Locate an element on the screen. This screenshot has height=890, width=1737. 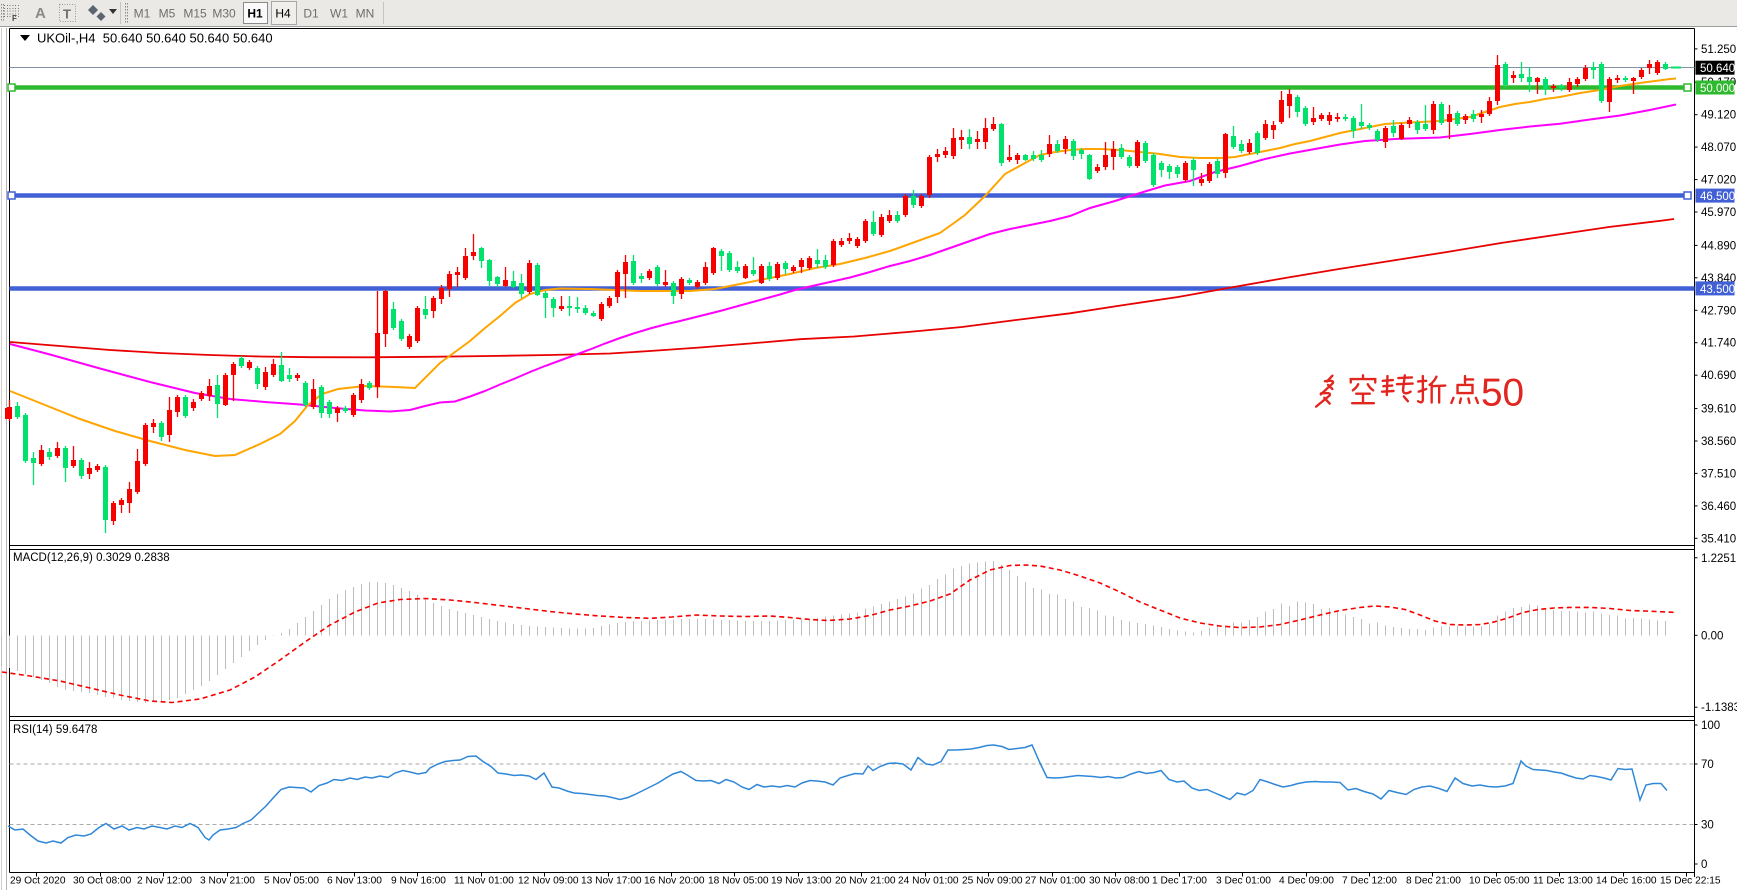
svg-text: 9 Nov 16:00 is located at coordinates (418, 881).